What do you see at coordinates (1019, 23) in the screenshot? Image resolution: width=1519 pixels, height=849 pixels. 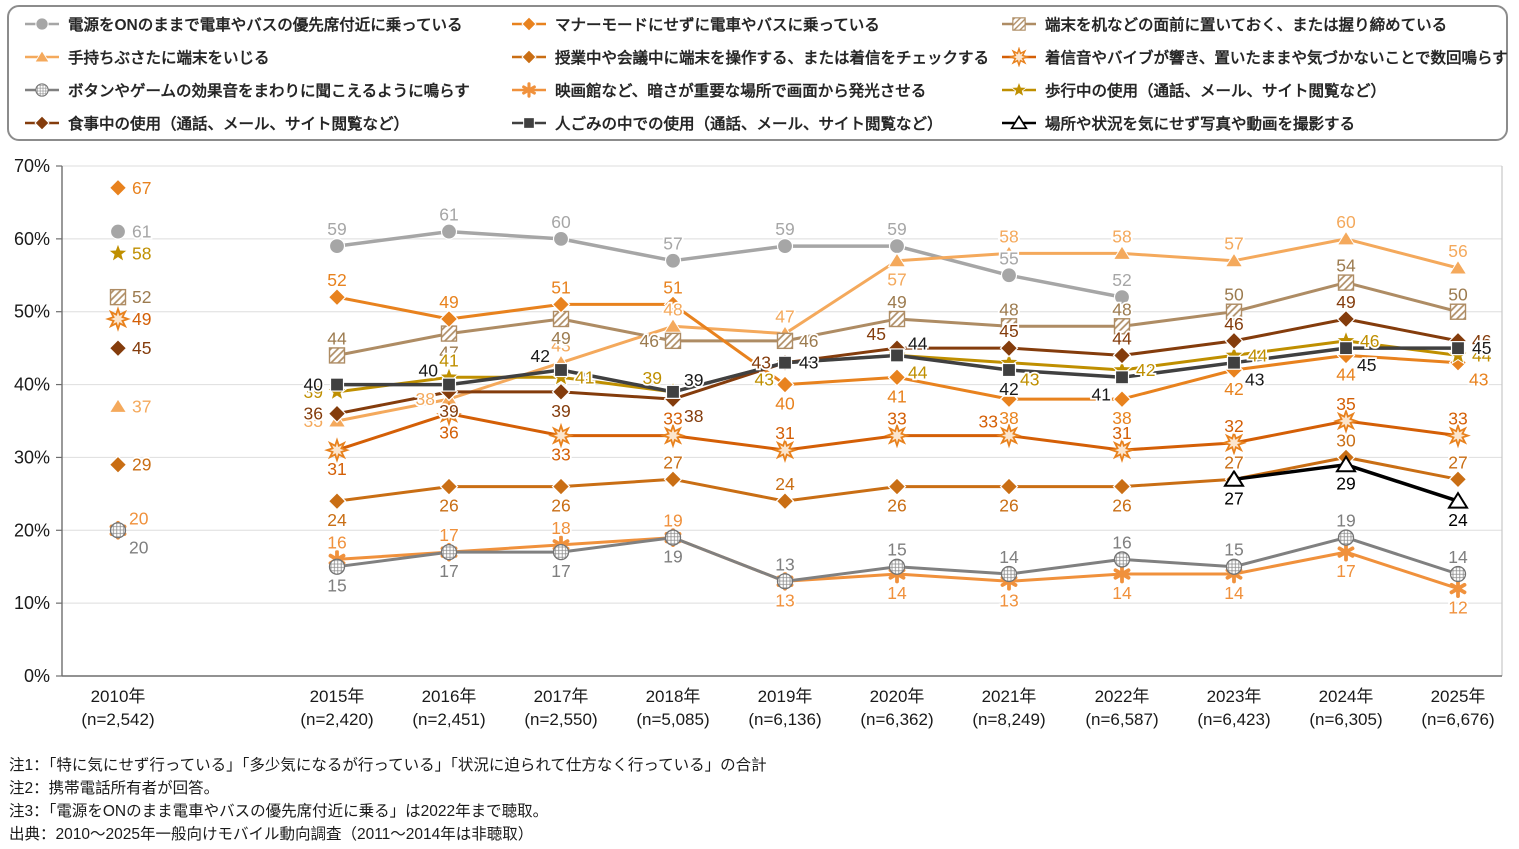 I see `desk_front-marker-icon` at bounding box center [1019, 23].